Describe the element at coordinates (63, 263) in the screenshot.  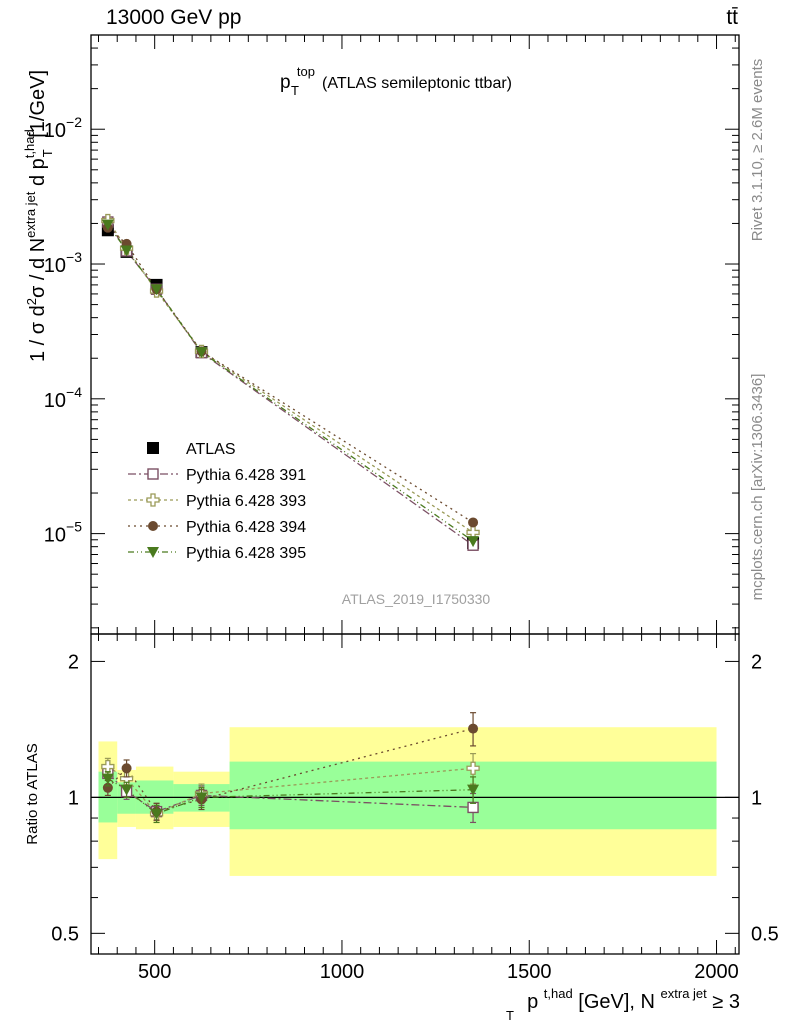
I see `main-y-tick-label: 10⁻³` at that location.